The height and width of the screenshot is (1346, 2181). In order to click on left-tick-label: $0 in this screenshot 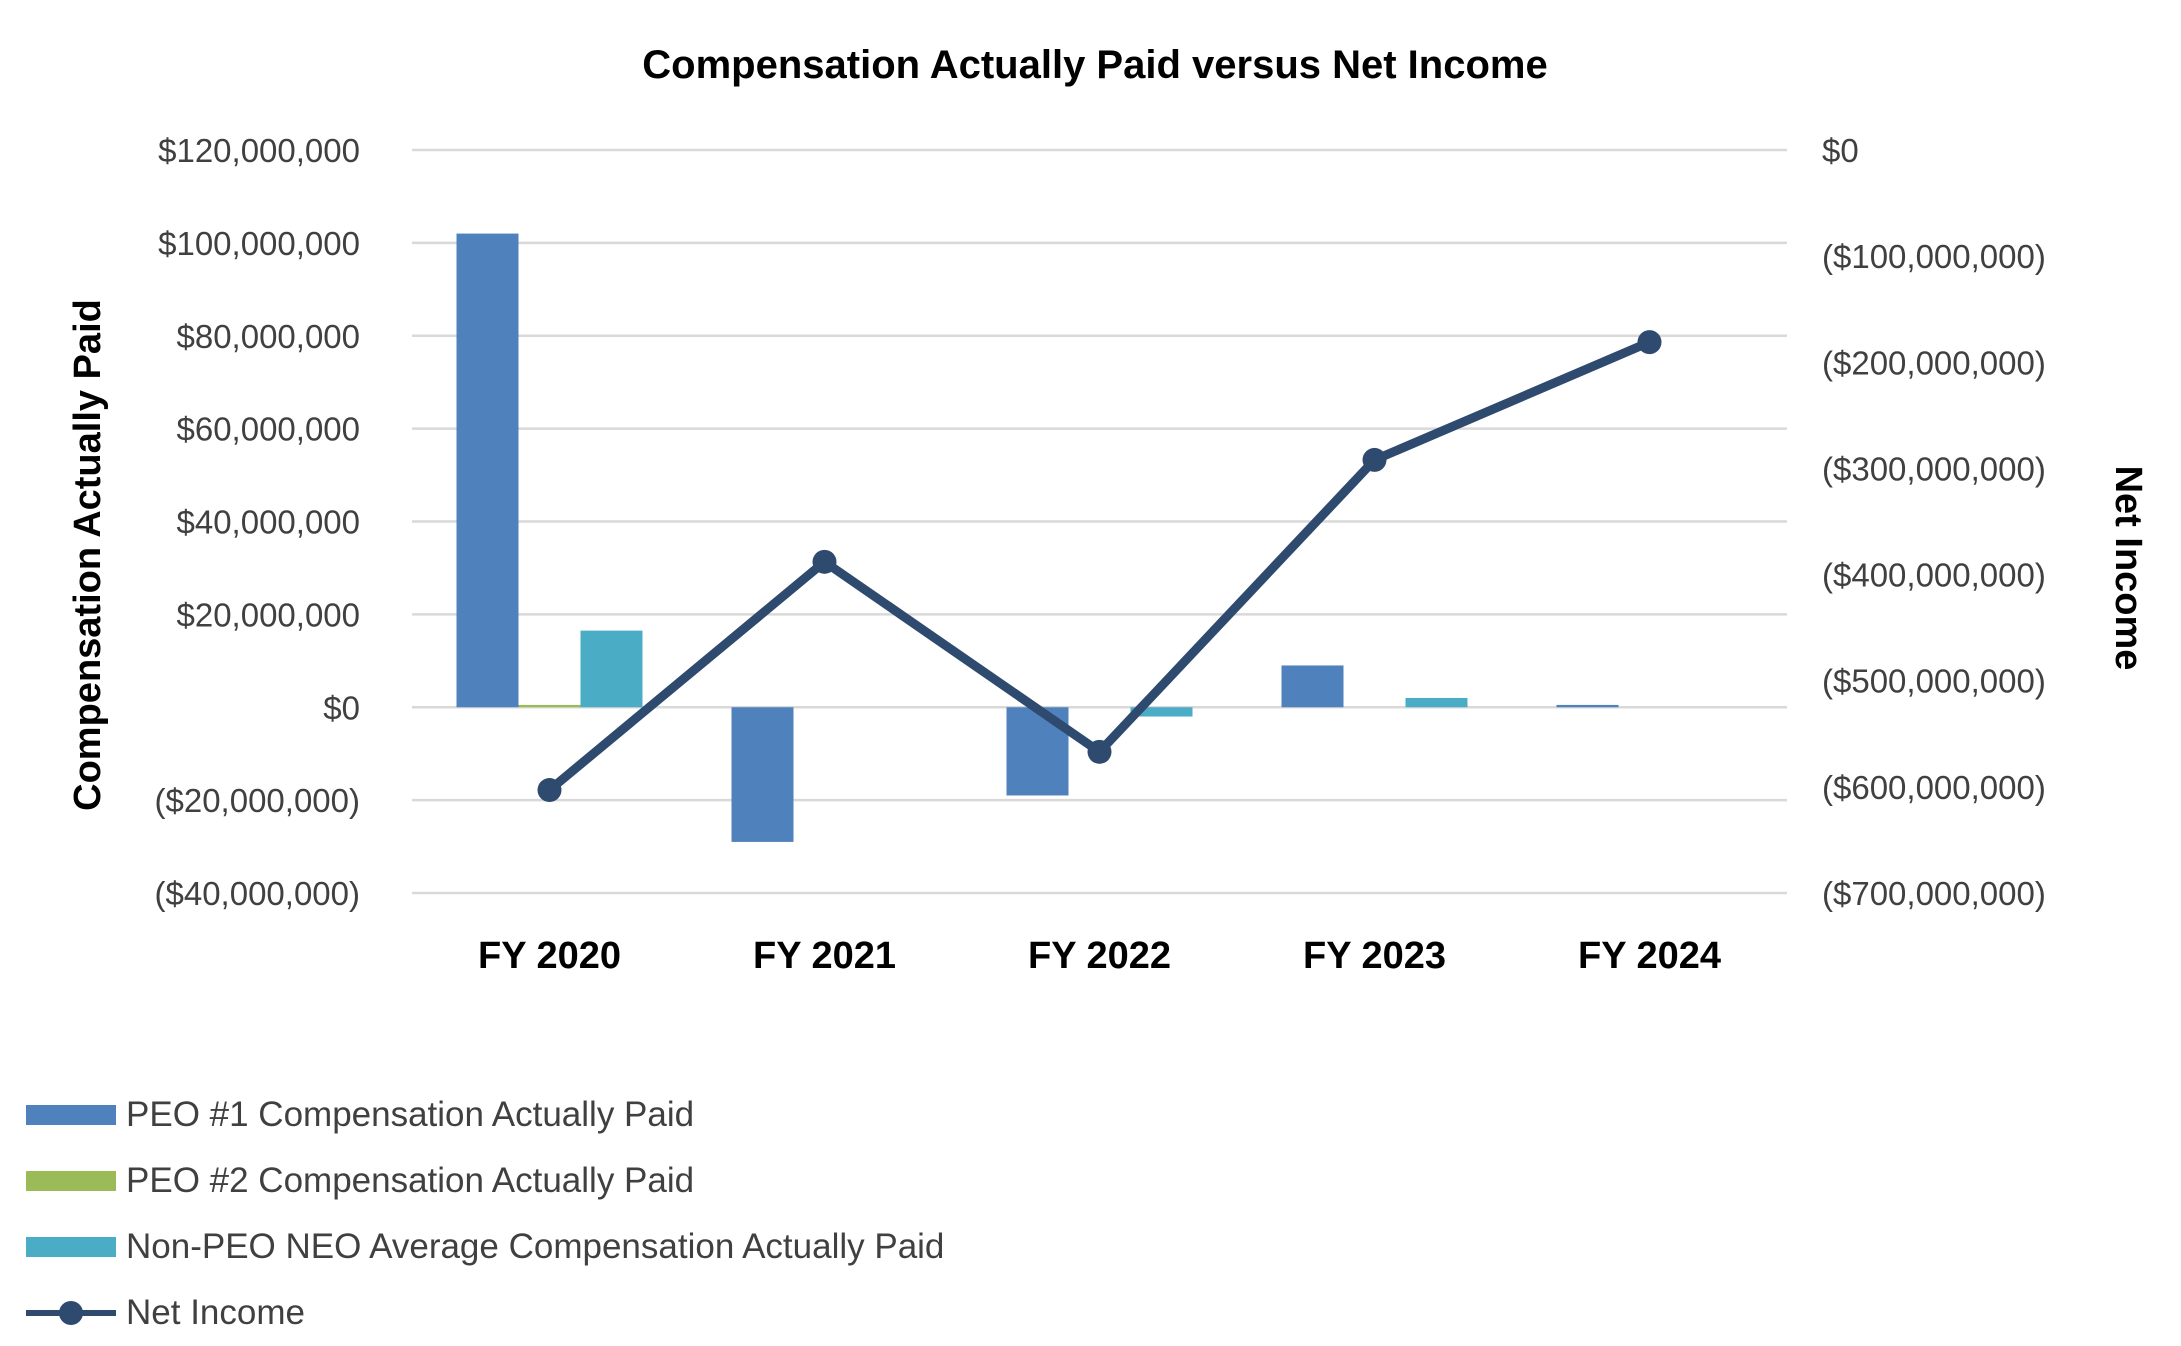, I will do `click(341, 707)`.